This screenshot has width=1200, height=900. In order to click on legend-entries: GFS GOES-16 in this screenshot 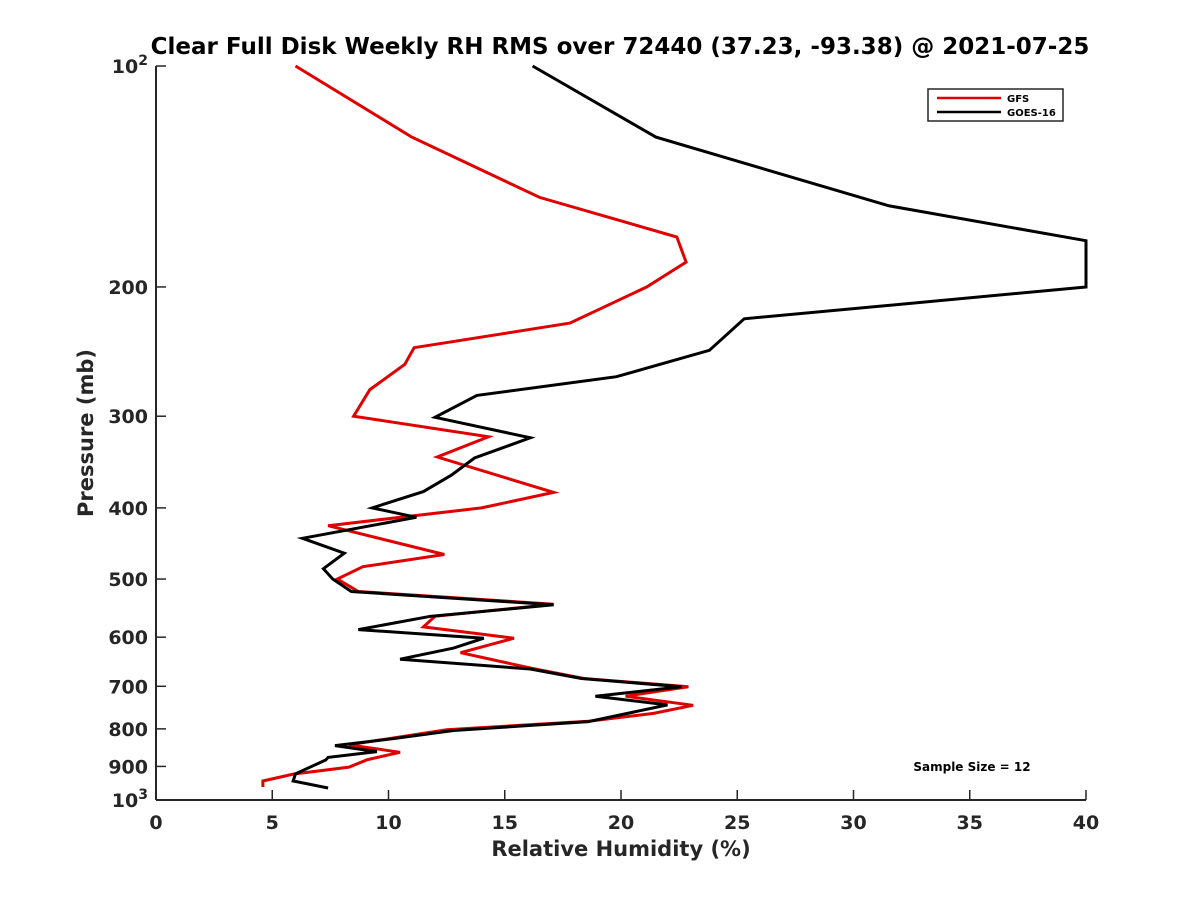, I will do `click(996, 106)`.